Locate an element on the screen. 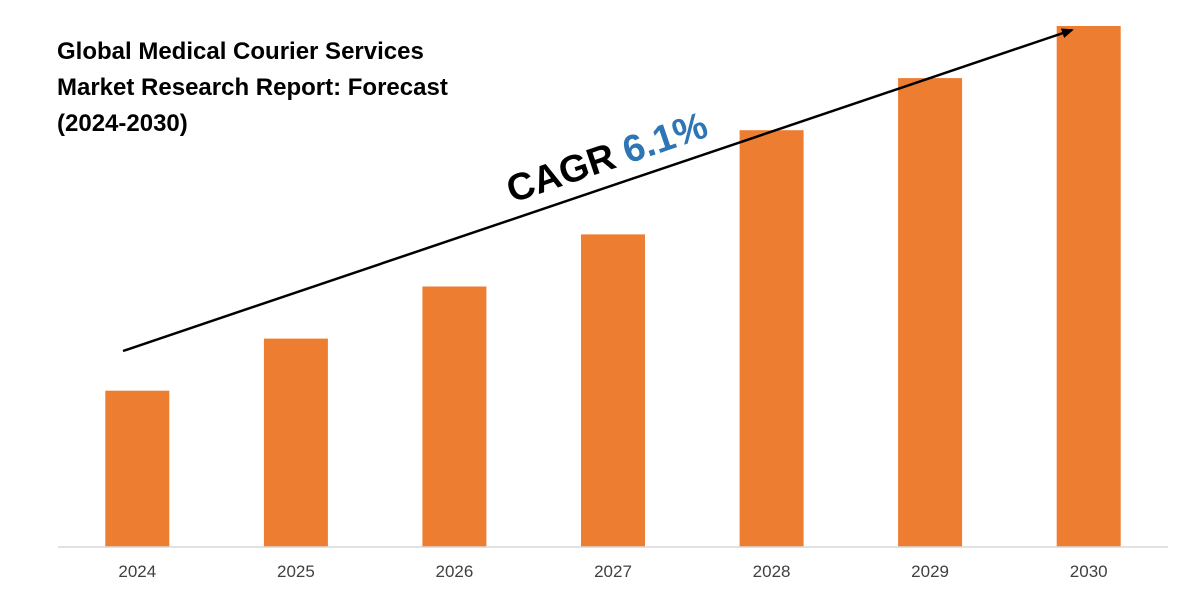  chart-title-line-3: (2024-2030) is located at coordinates (122, 123).